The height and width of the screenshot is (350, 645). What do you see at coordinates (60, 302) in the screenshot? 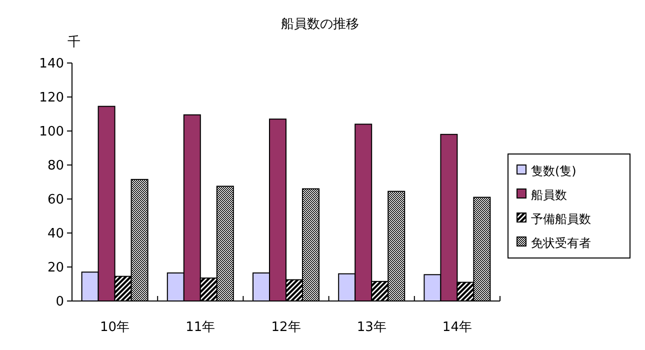
I see `y-tick-label: 0` at bounding box center [60, 302].